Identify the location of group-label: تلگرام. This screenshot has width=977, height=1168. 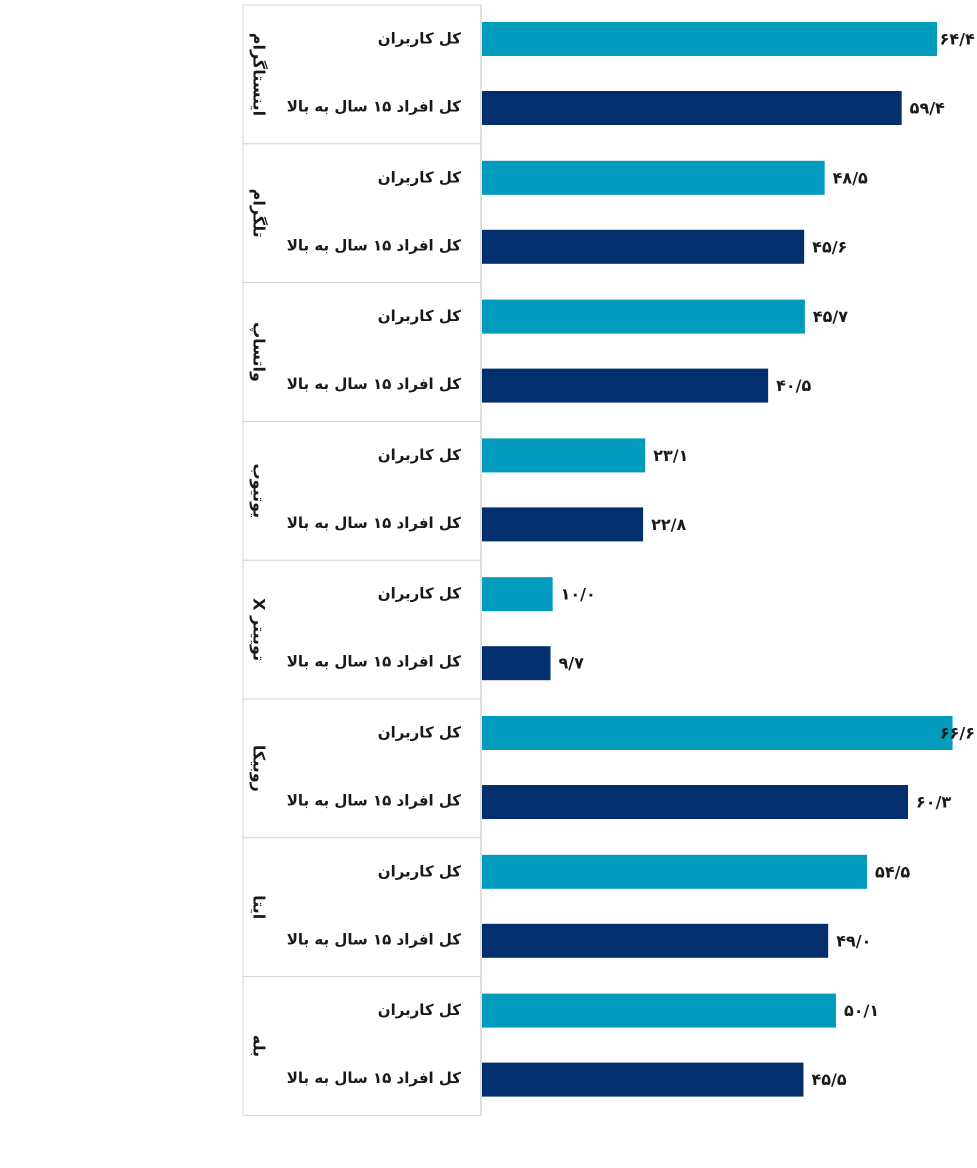
(259, 213).